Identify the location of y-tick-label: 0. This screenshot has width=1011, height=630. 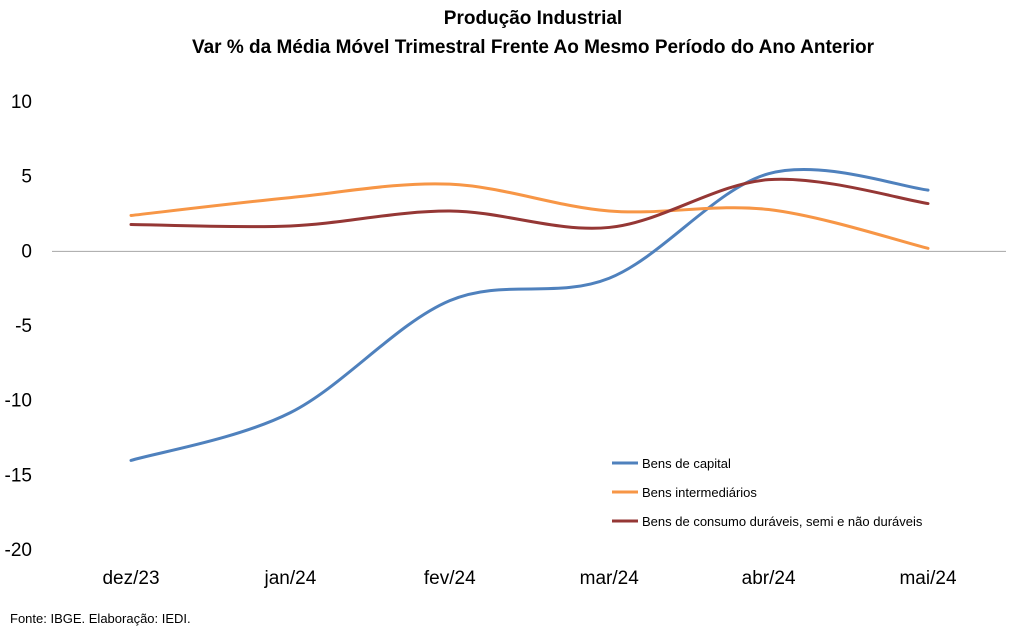
(26, 251).